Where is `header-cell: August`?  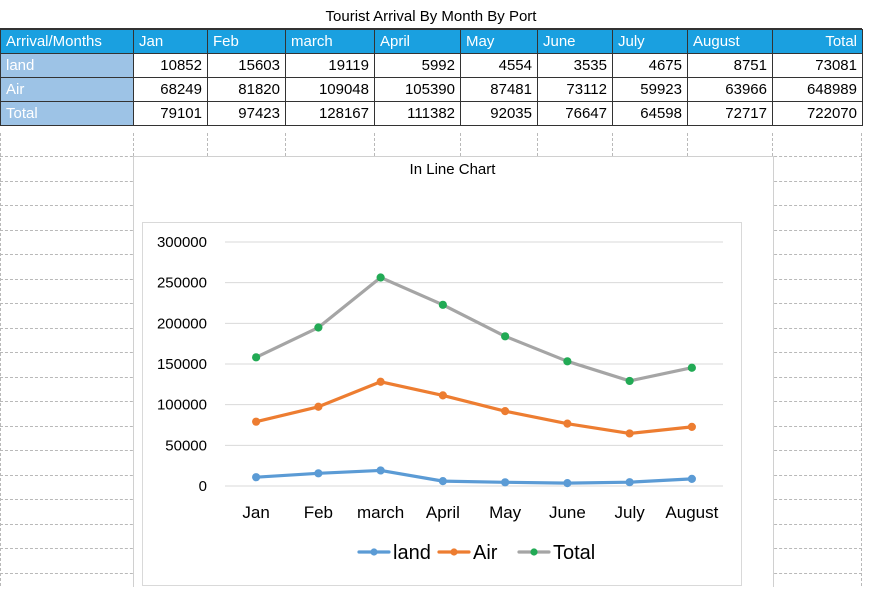
header-cell: August is located at coordinates (730, 41).